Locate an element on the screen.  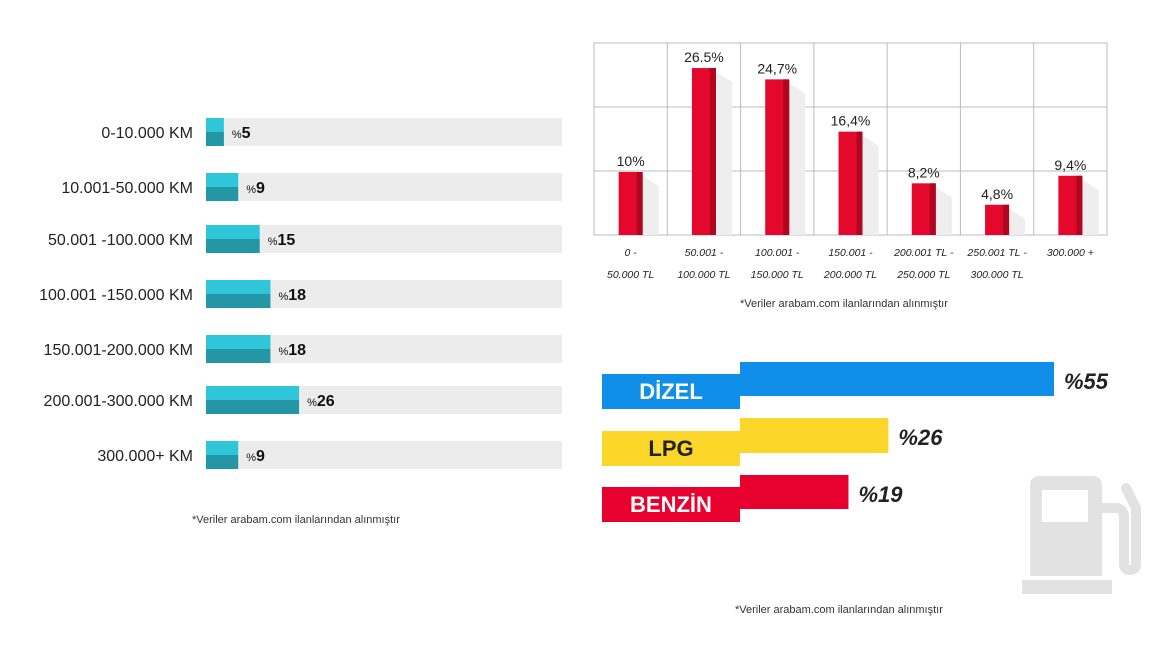
price-value-label: 9,4% is located at coordinates (1070, 165).